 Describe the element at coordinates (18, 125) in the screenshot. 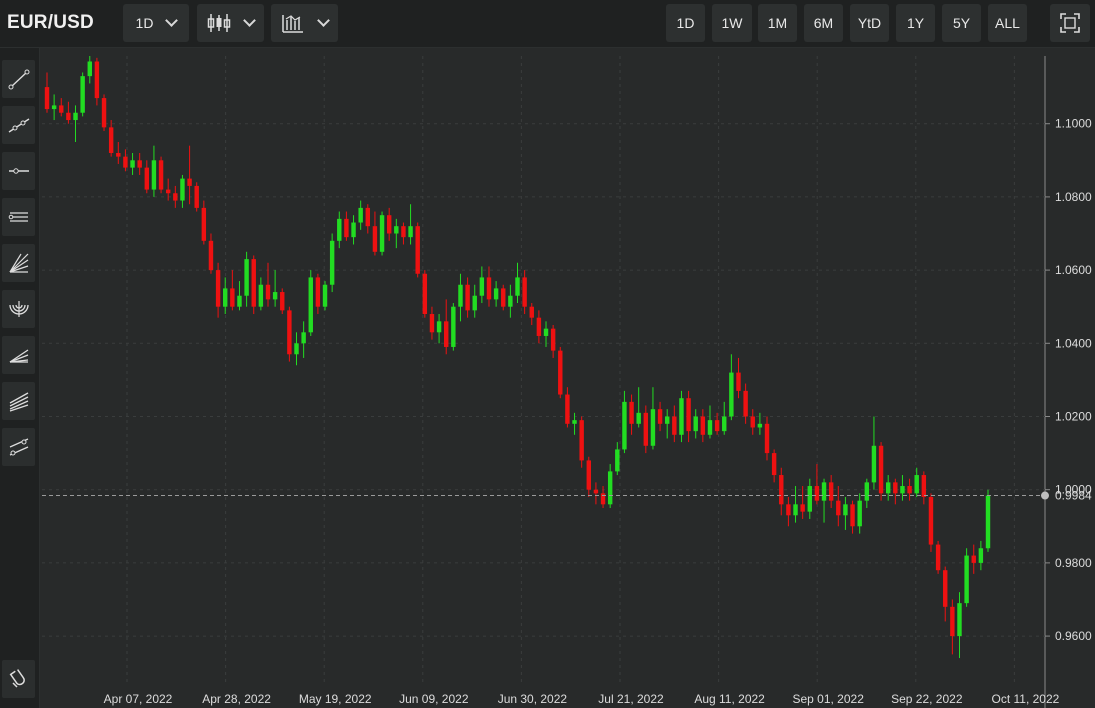

I see `extended-line-tool` at that location.